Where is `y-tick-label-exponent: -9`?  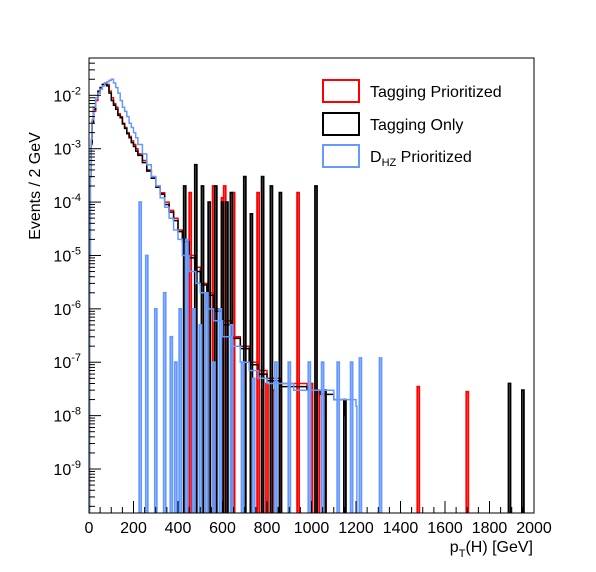
y-tick-label-exponent: -9 is located at coordinates (76, 465).